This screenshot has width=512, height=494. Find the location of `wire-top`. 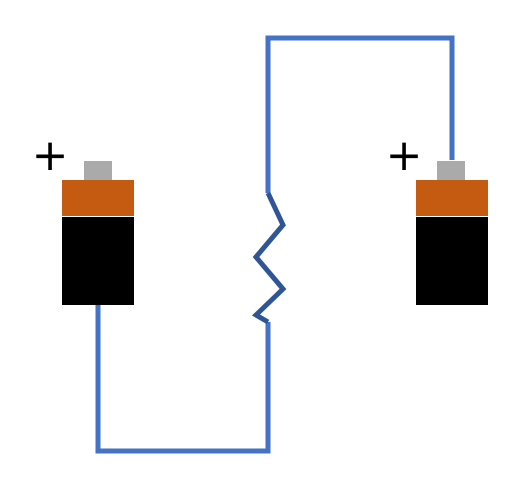

wire-top is located at coordinates (360, 114).